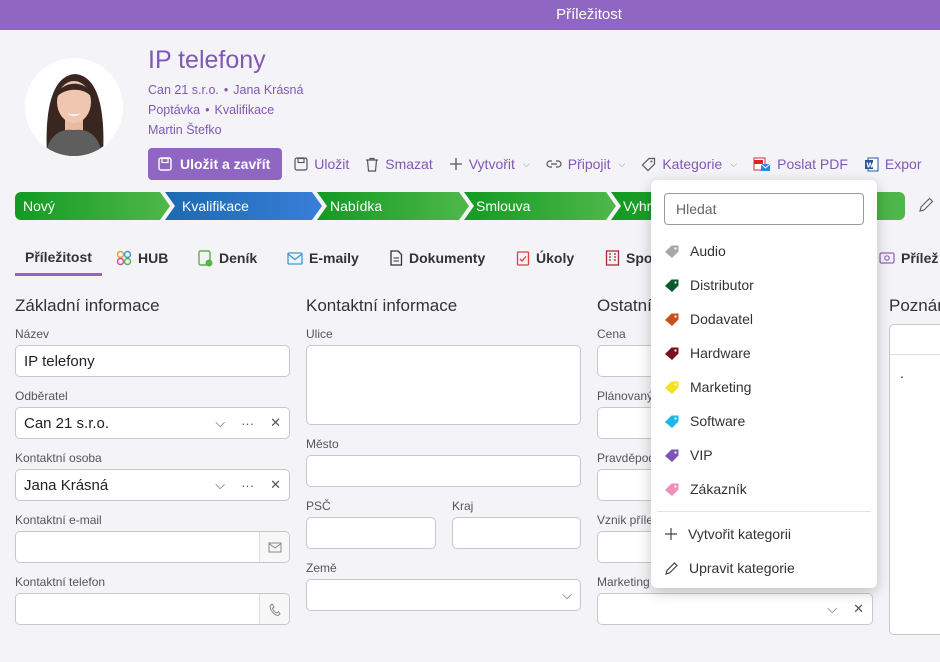 Image resolution: width=940 pixels, height=662 pixels. Describe the element at coordinates (211, 110) in the screenshot. I see `record-meta-line2: Poptávka • Kvalifikace` at that location.